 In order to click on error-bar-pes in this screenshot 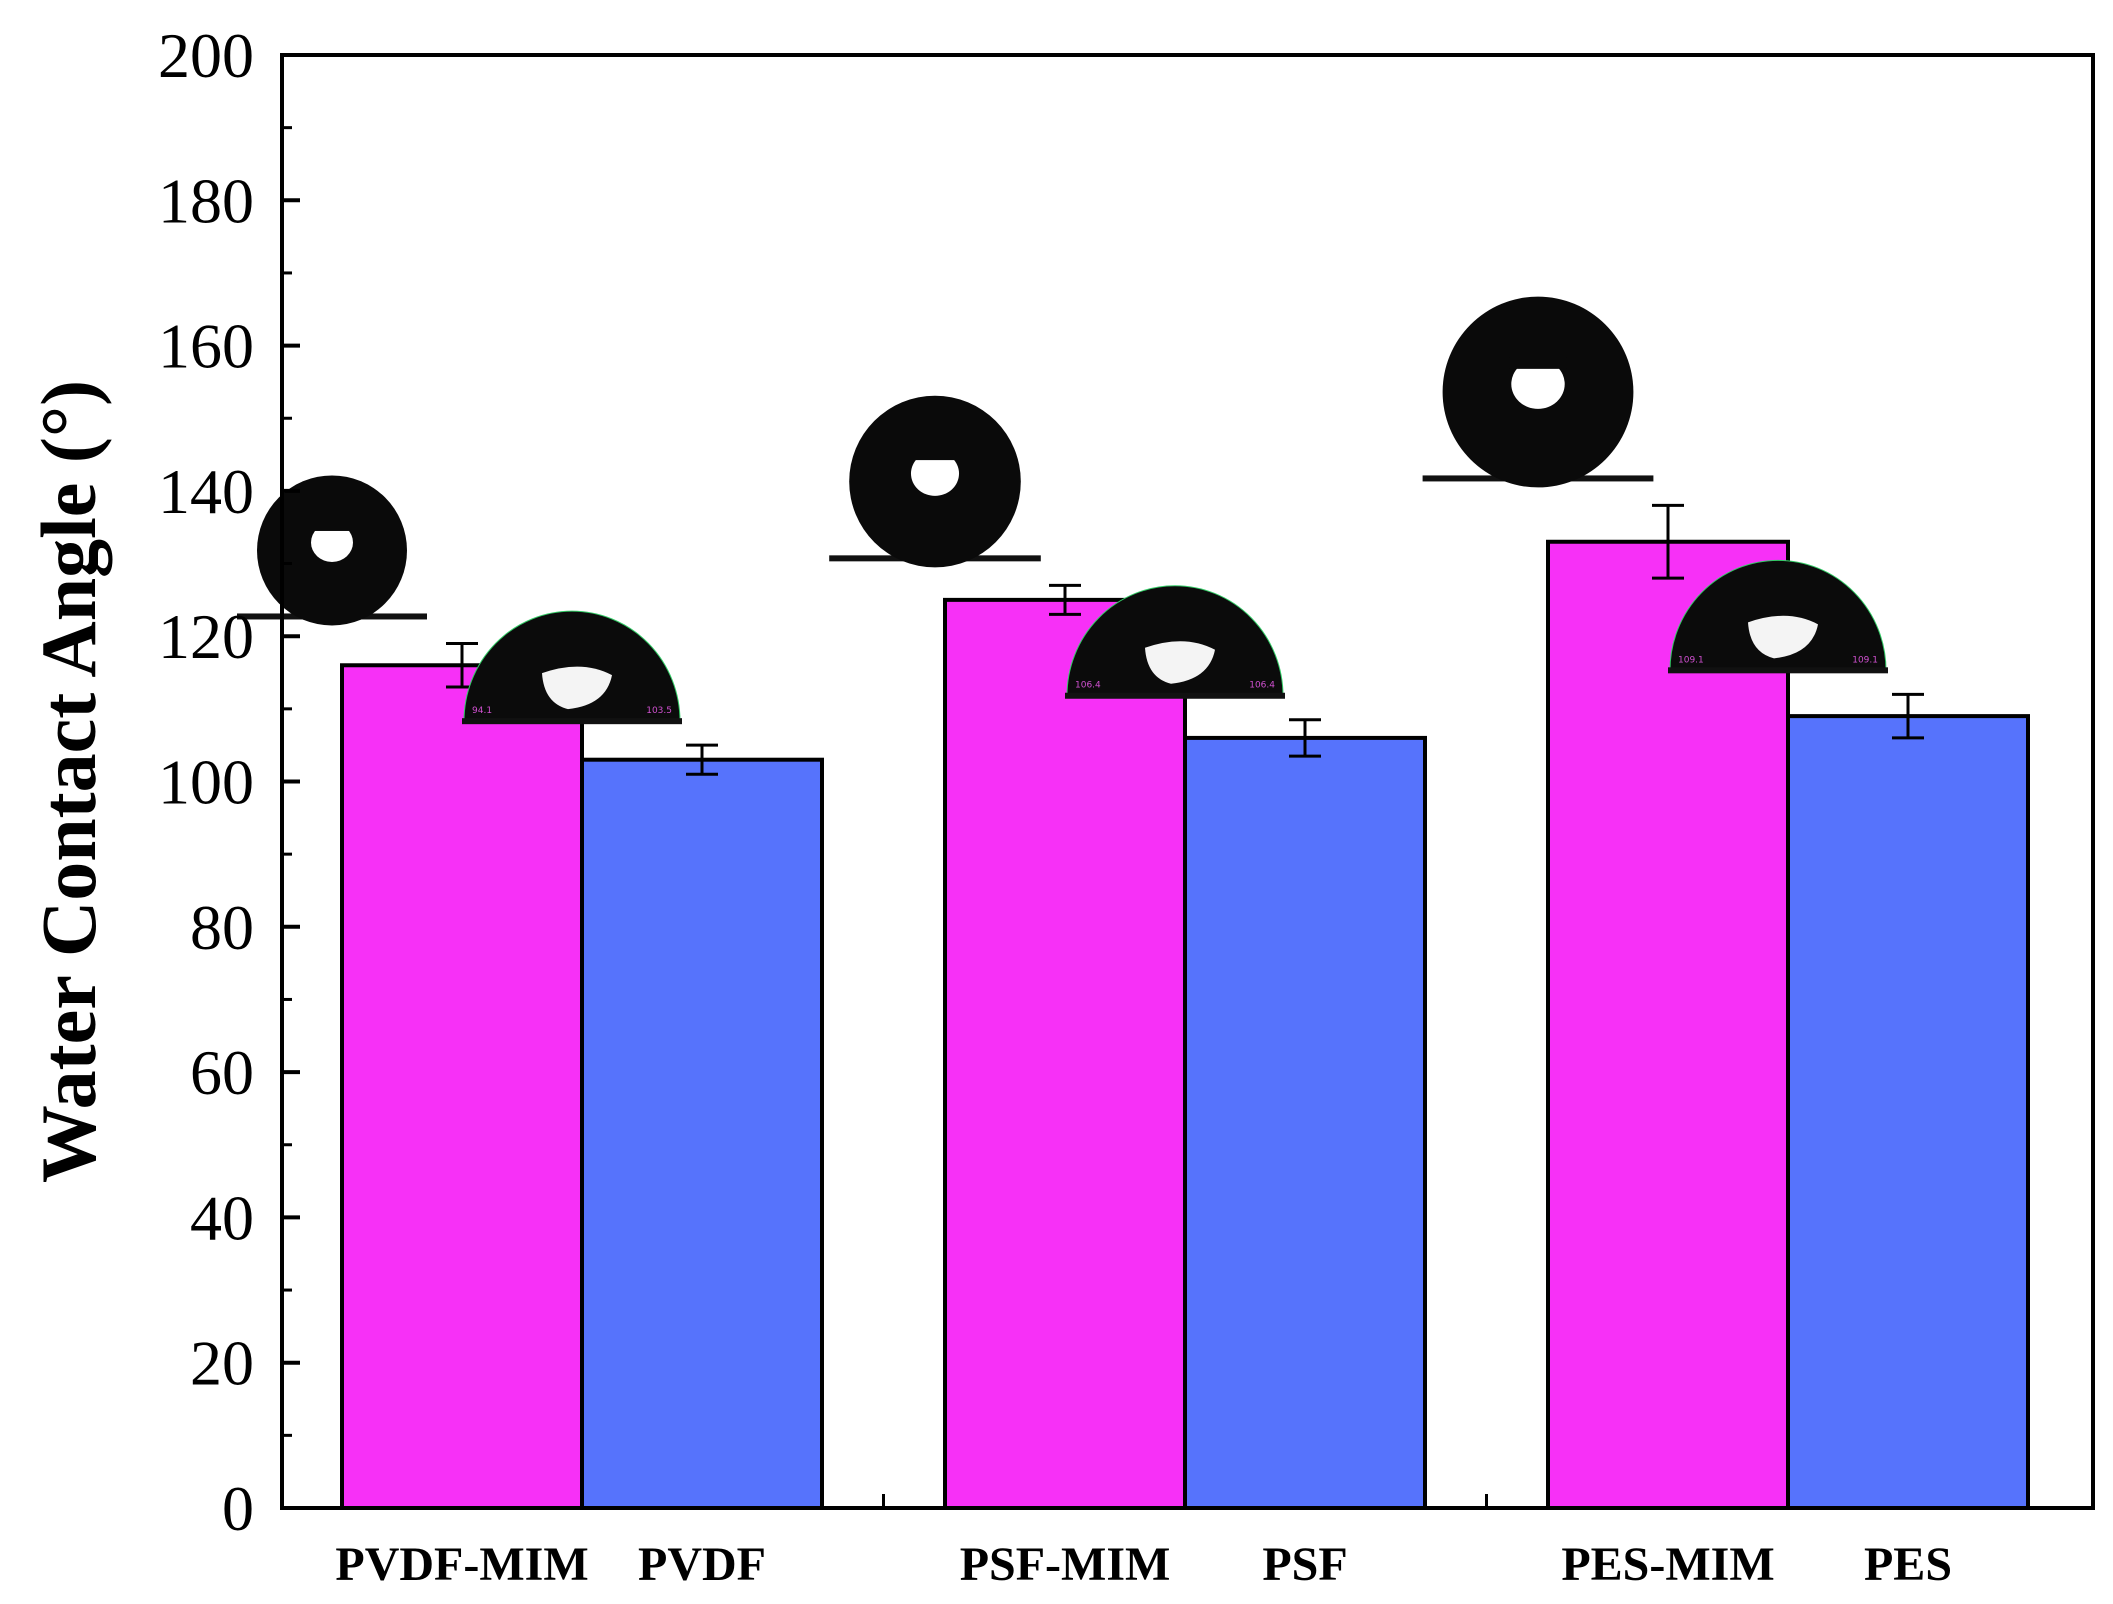, I will do `click(1908, 716)`.